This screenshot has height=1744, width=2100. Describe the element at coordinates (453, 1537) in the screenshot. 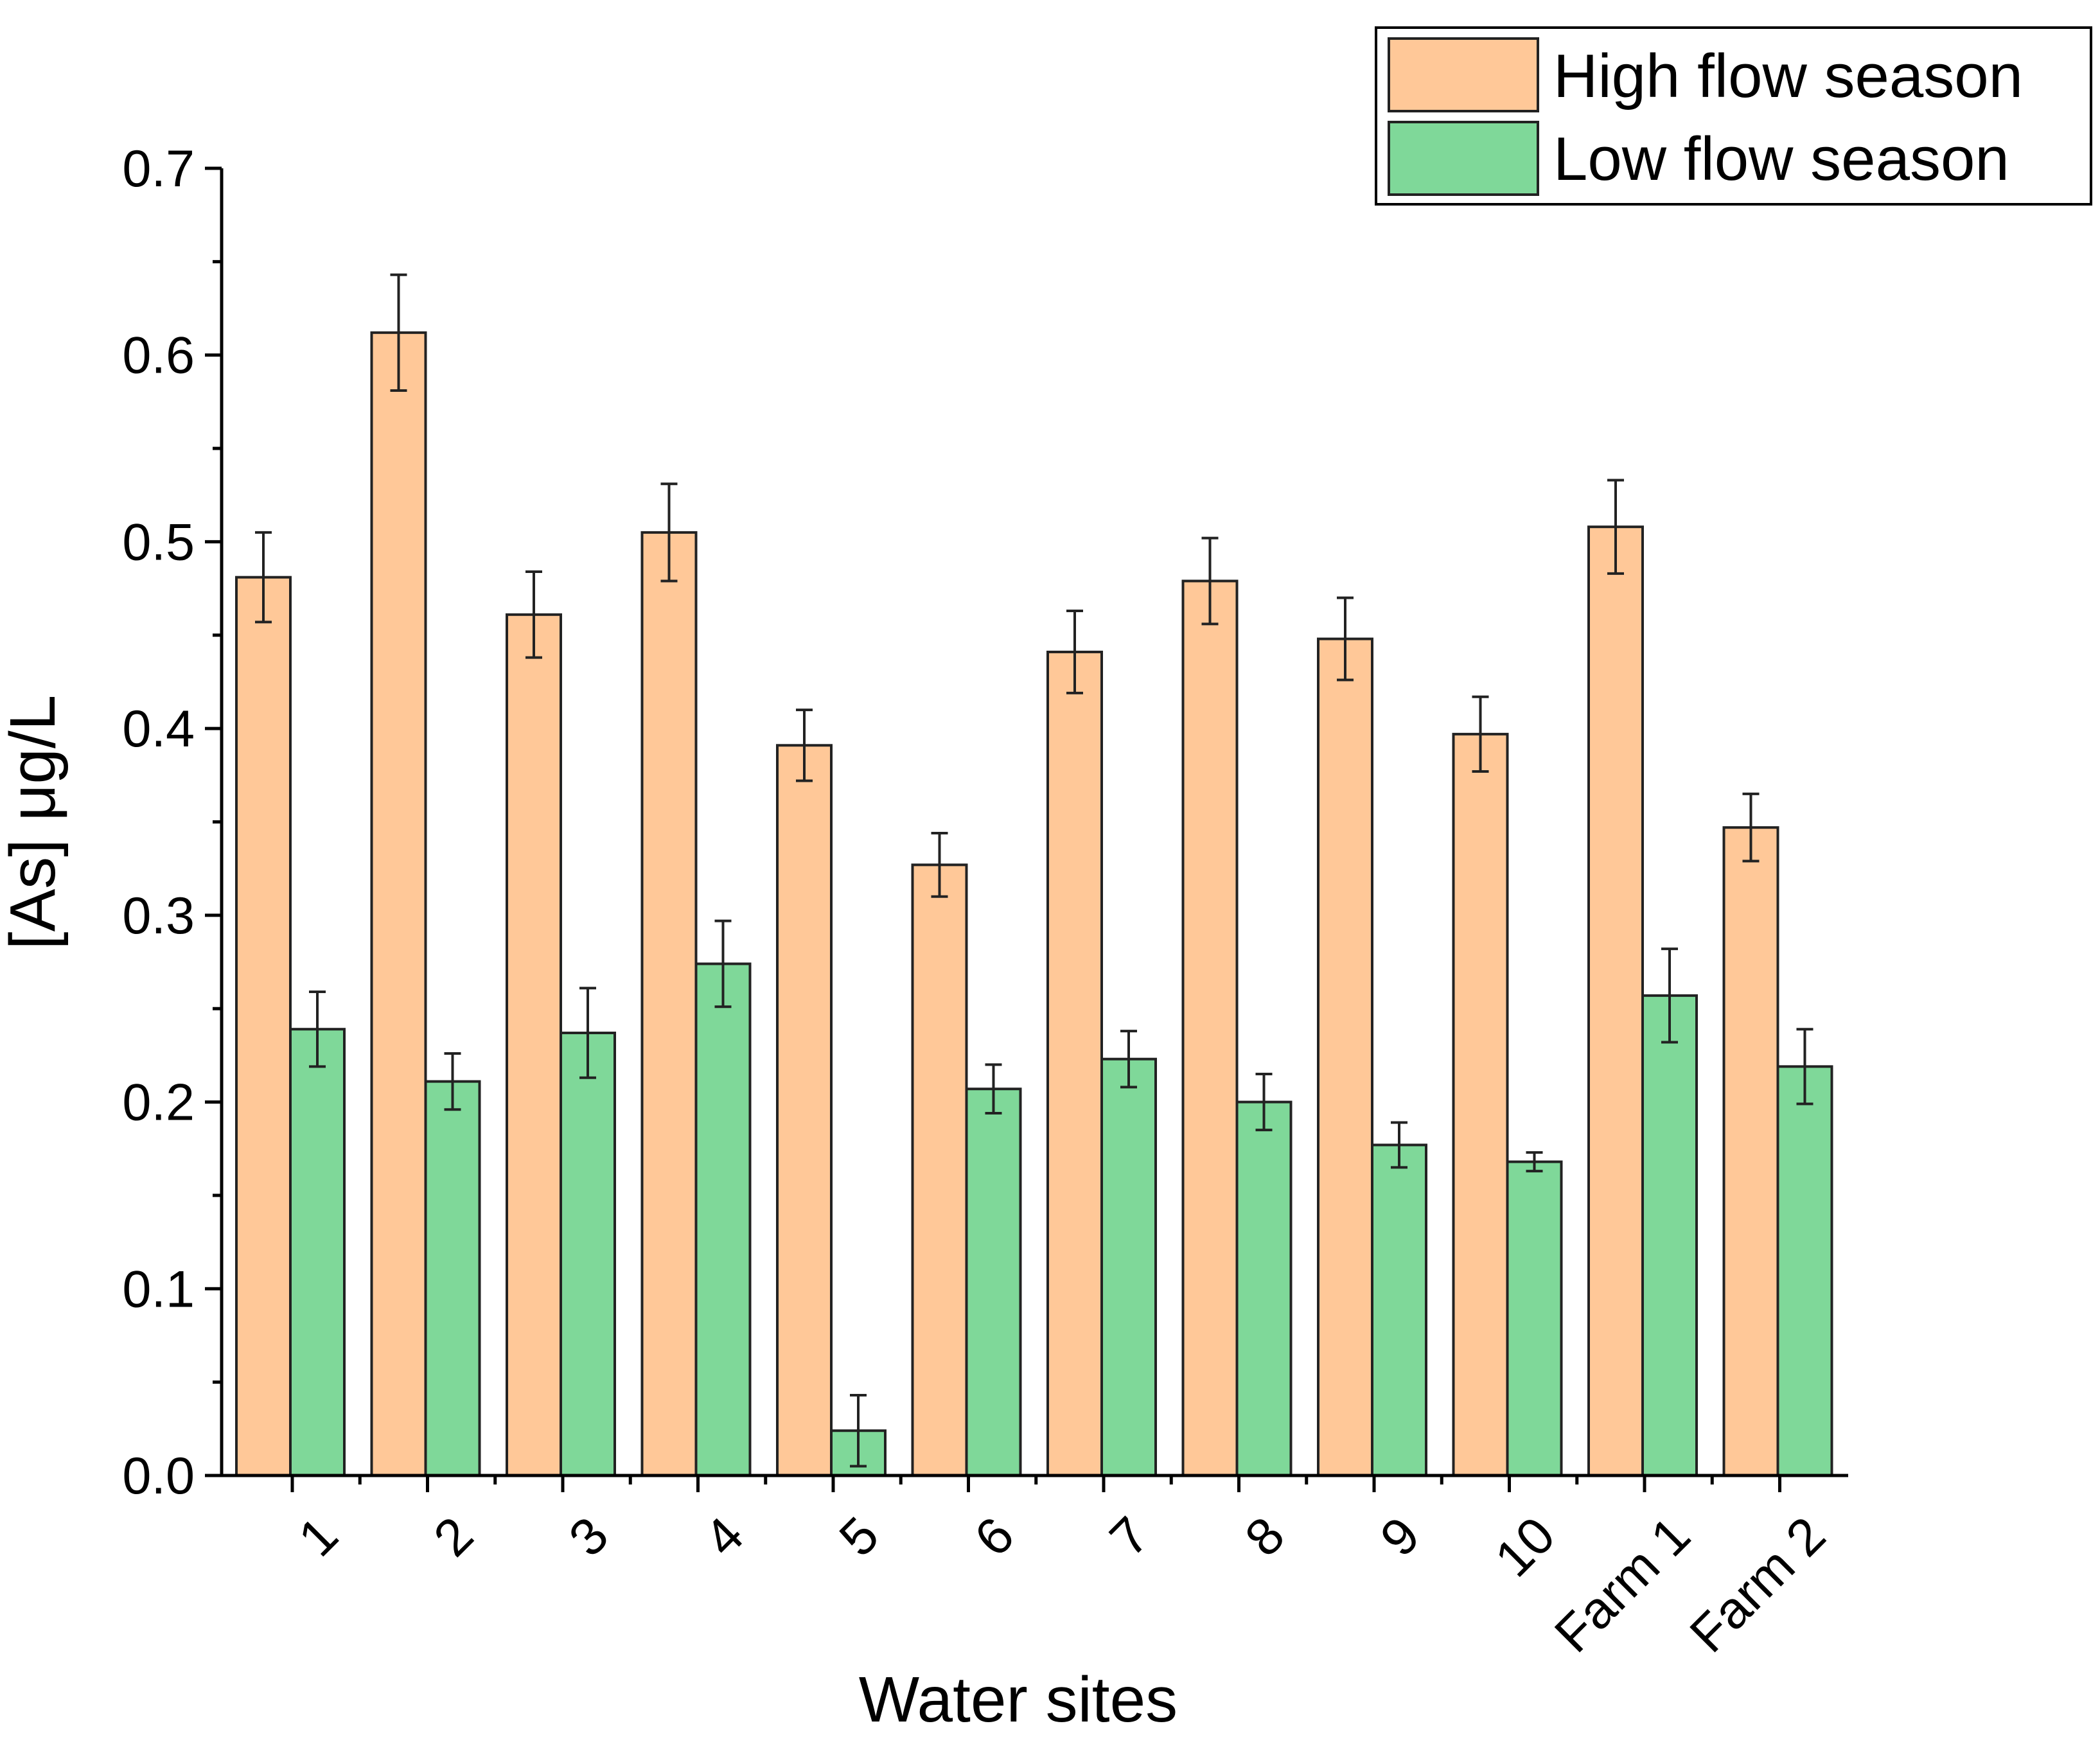

I see `x-tick-label: 2` at that location.